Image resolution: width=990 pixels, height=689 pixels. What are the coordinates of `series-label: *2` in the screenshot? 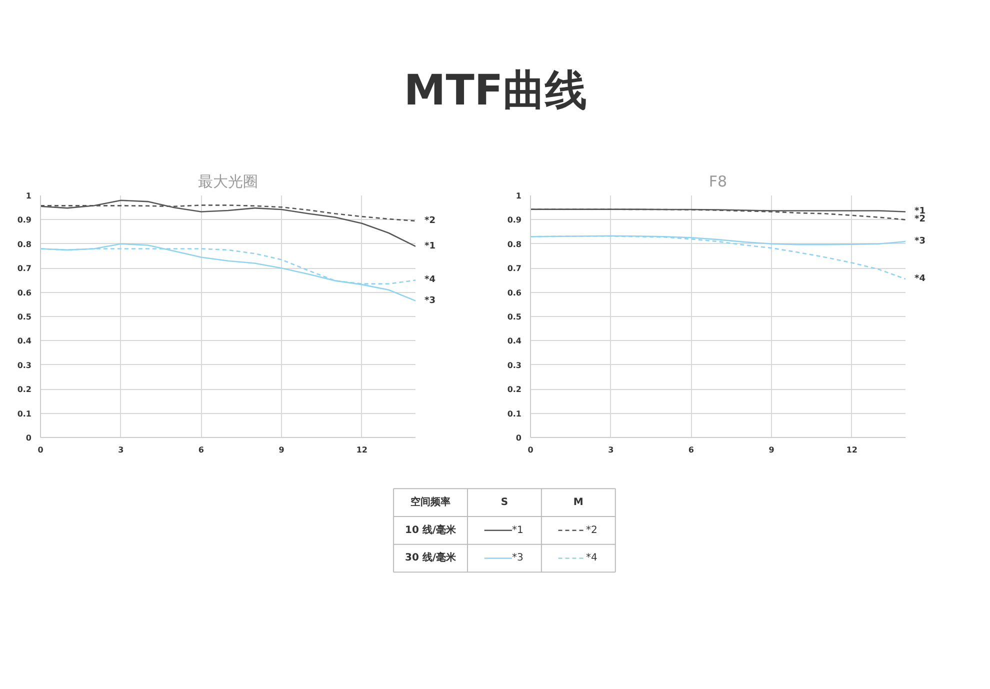 It's located at (920, 219).